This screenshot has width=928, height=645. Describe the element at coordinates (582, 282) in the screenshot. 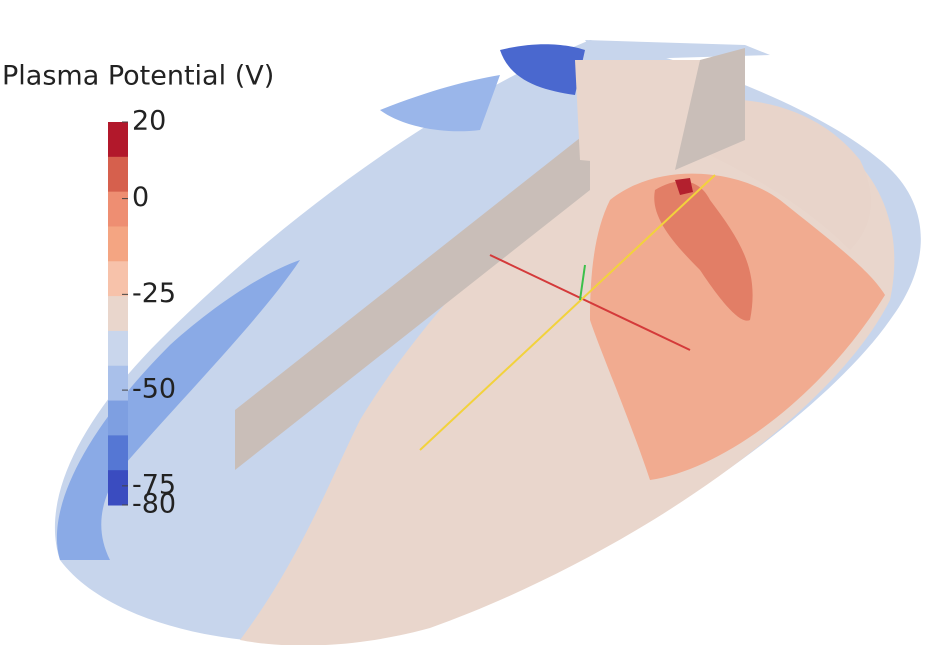

I see `axis-z` at that location.